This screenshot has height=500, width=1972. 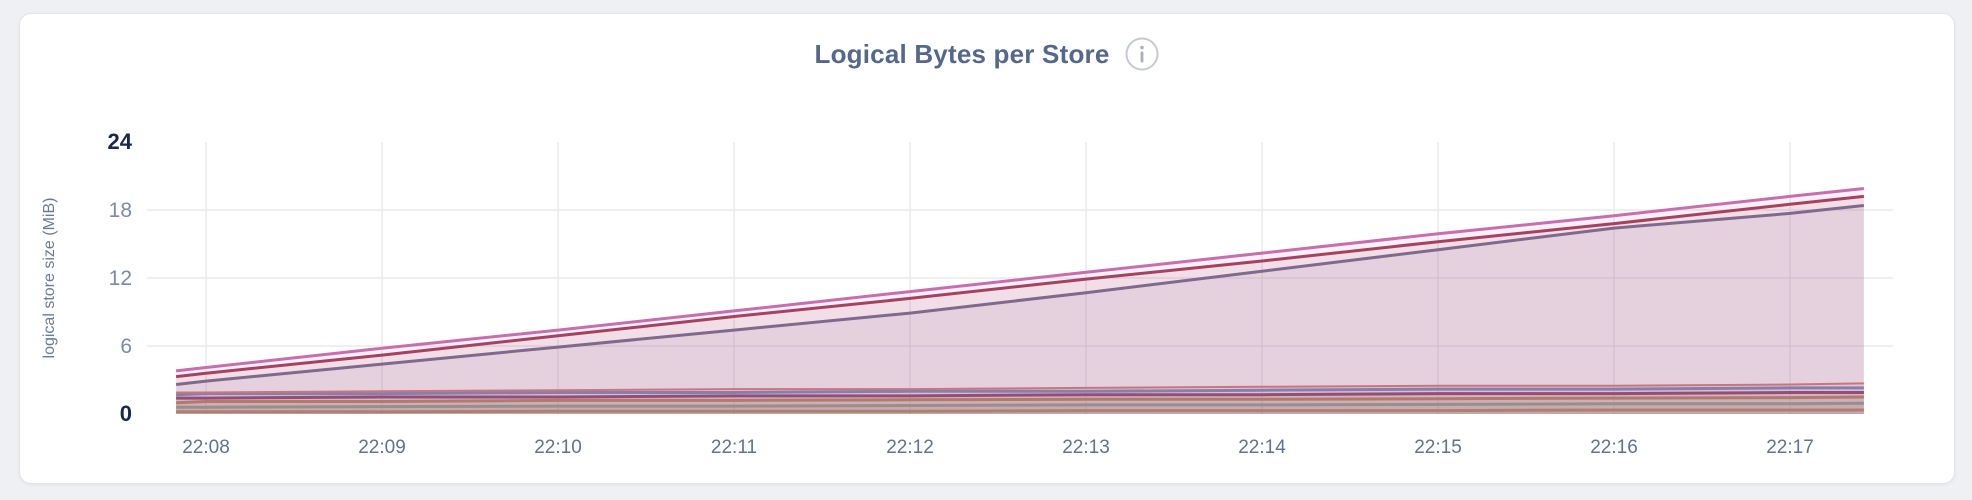 What do you see at coordinates (126, 346) in the screenshot?
I see `y-tick-label: 6` at bounding box center [126, 346].